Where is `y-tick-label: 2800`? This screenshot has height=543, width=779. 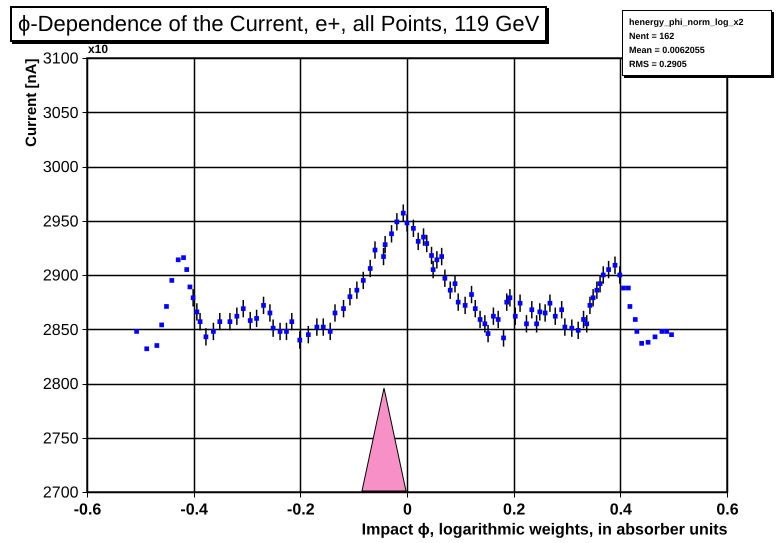
y-tick-label: 2800 is located at coordinates (60, 384).